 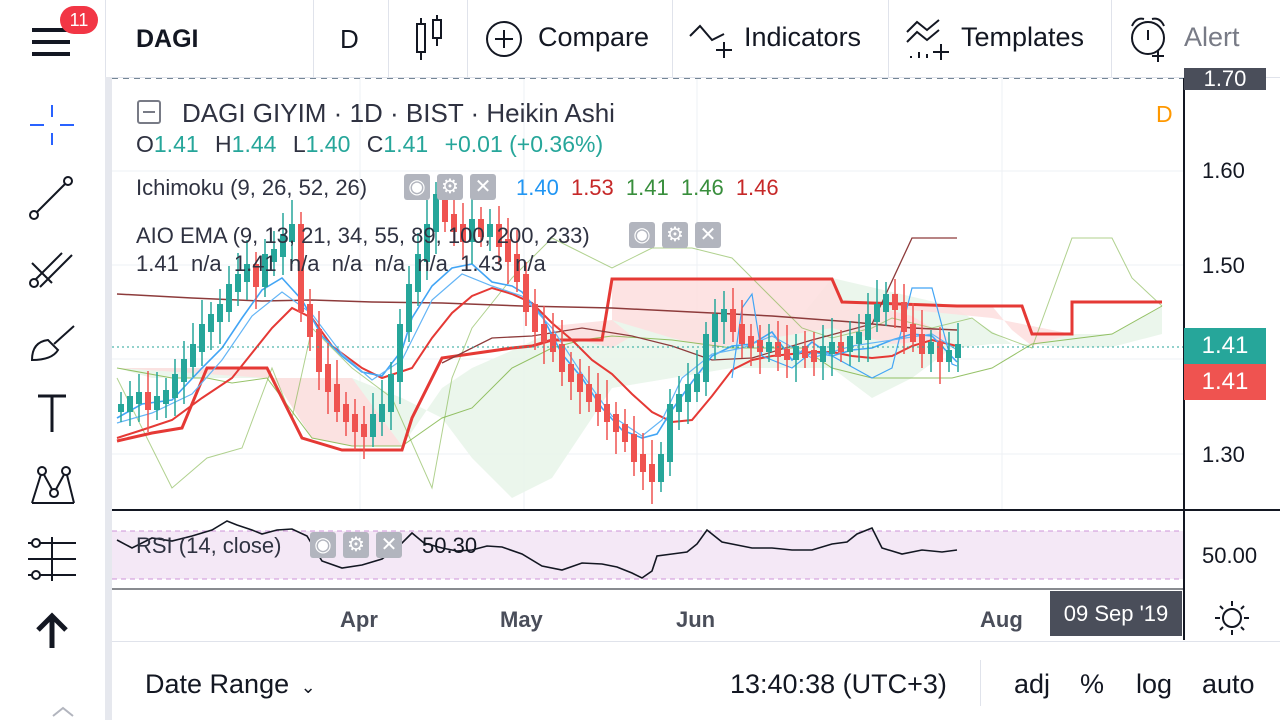 I want to click on close-icon: ✕, so click(x=483, y=187).